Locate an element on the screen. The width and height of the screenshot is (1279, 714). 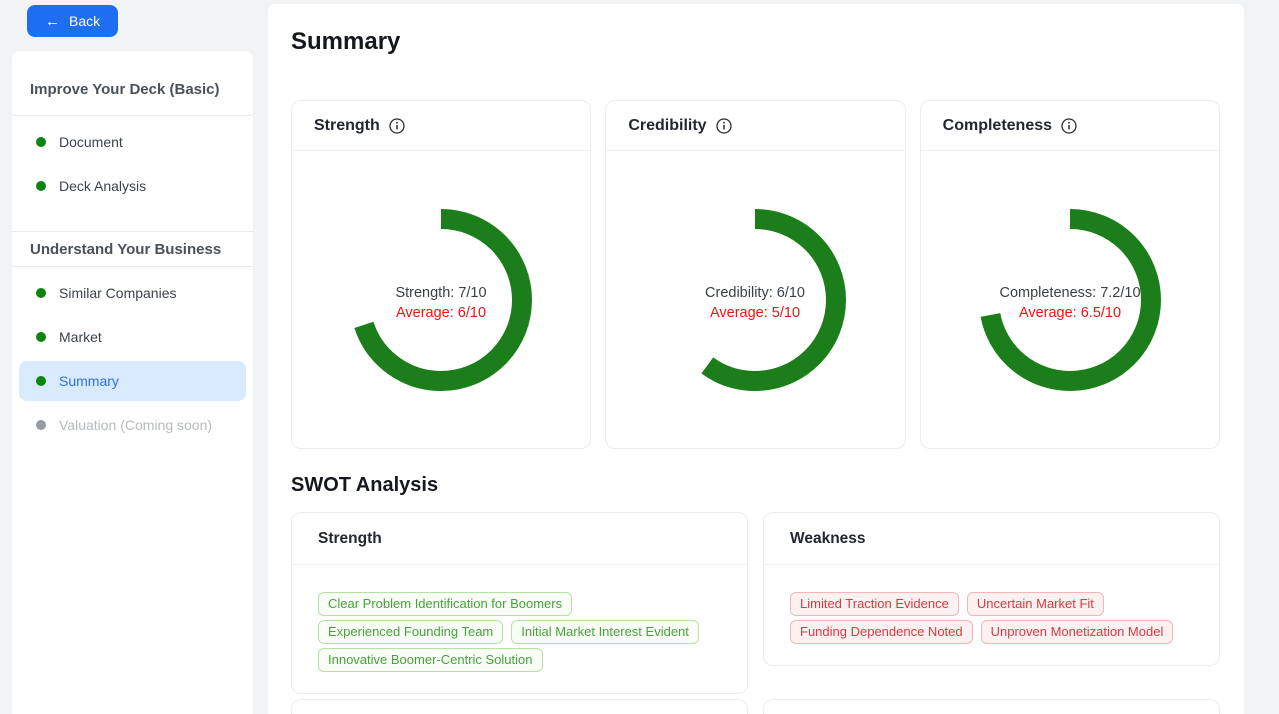
swot-weakness-tag: Uncertain Market Fit is located at coordinates (1035, 604).